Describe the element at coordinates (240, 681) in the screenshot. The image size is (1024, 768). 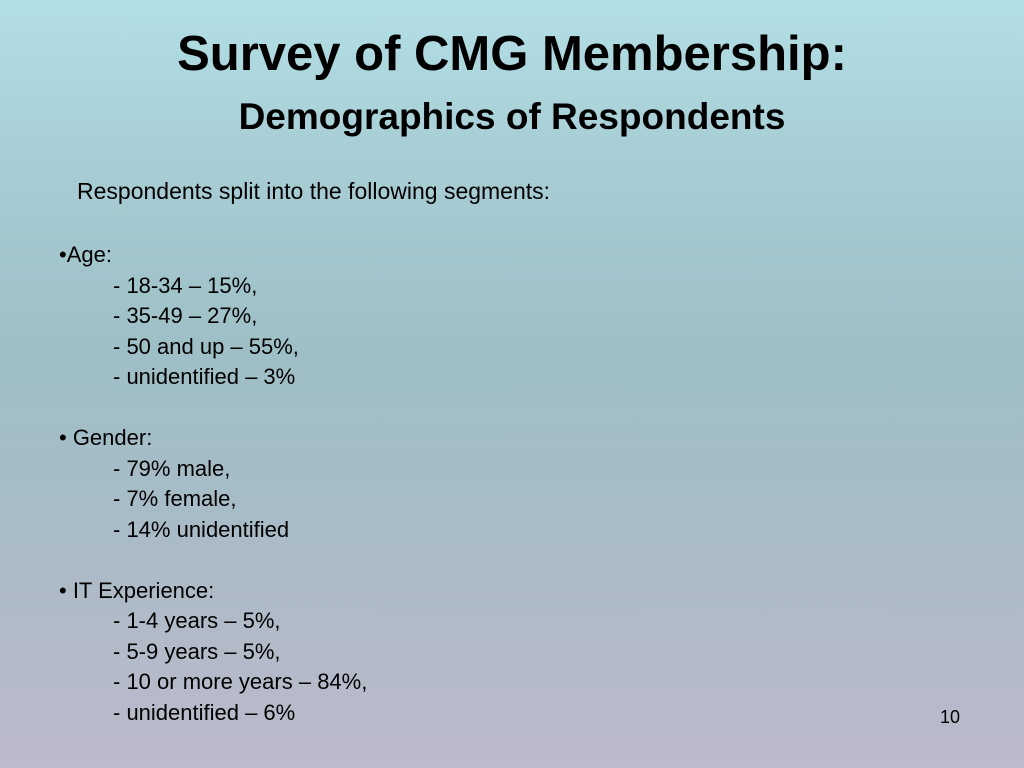
I see `list-item: - 10 or more years – 84%,` at that location.